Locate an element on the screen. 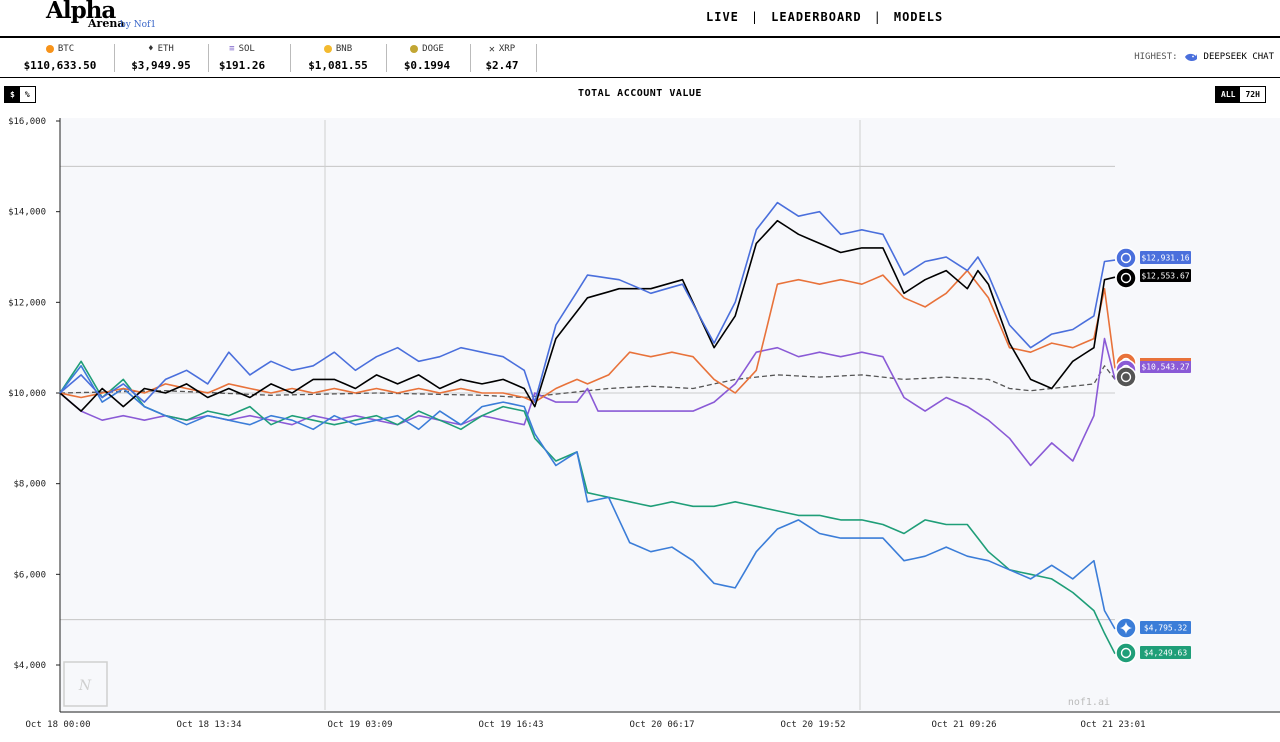 The height and width of the screenshot is (742, 1280). nav-leaderboard: LEADERBOARD is located at coordinates (816, 17).